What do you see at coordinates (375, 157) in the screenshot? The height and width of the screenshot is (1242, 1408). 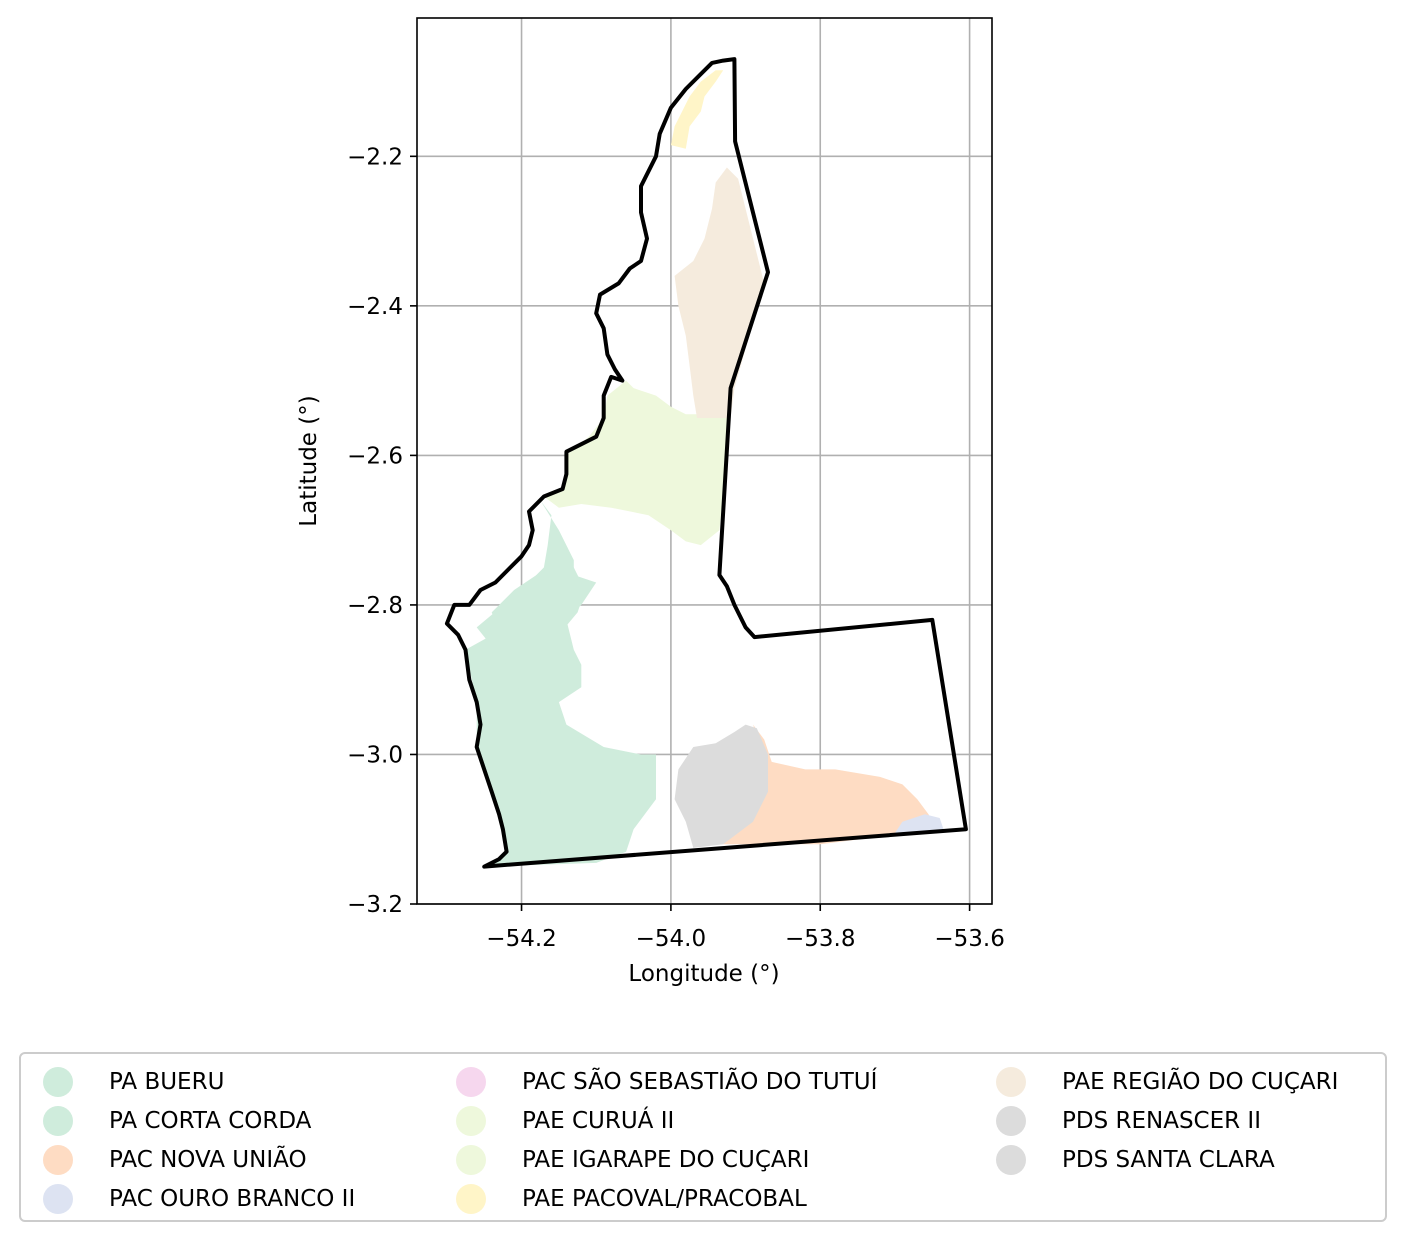 I see `y-tick-label: −2.2` at bounding box center [375, 157].